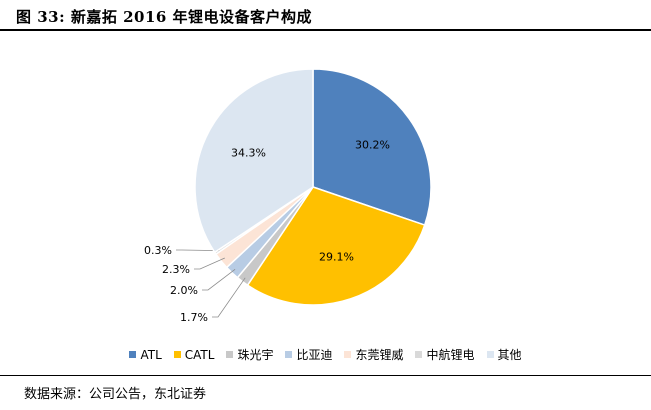  Describe the element at coordinates (164, 17) in the screenshot. I see `figure-title: 图 33: 新嘉拓 2016 年锂电设备客户构成` at that location.